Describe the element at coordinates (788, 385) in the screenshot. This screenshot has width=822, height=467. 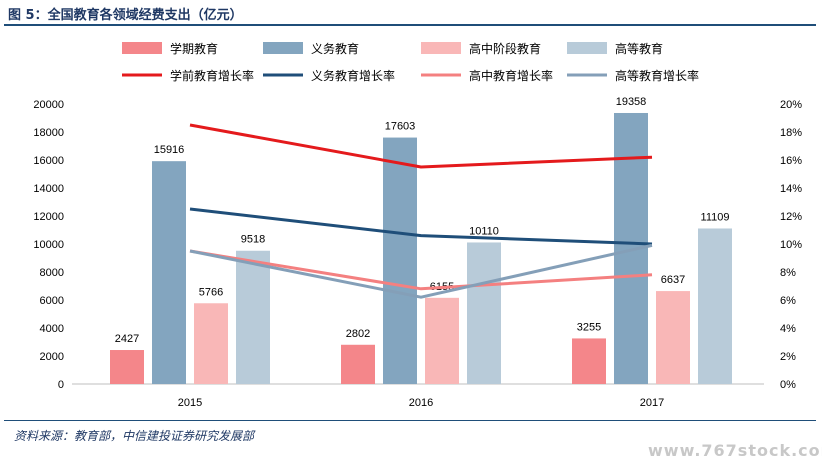
I see `y2-tick-label: 0%` at that location.